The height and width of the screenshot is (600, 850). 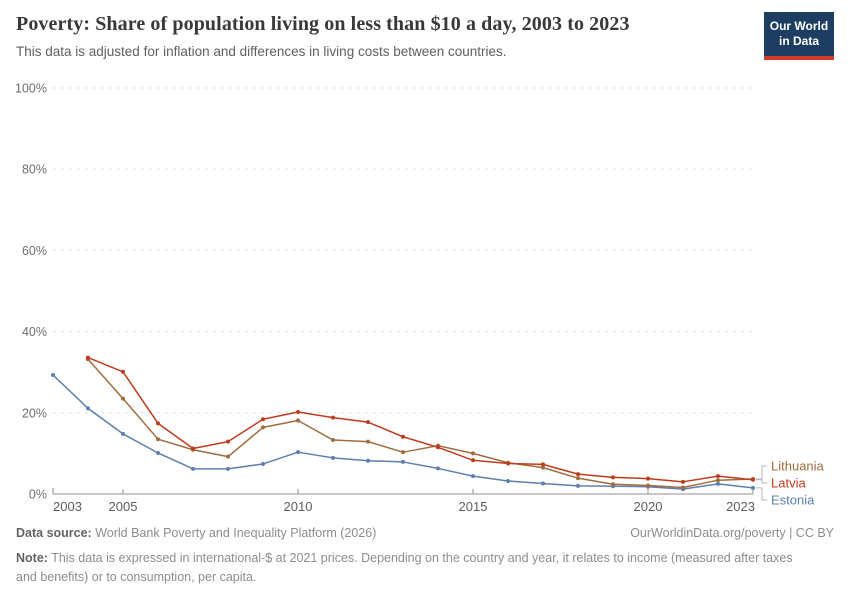 I want to click on x-tick-label-2005: 2005, so click(x=123, y=506).